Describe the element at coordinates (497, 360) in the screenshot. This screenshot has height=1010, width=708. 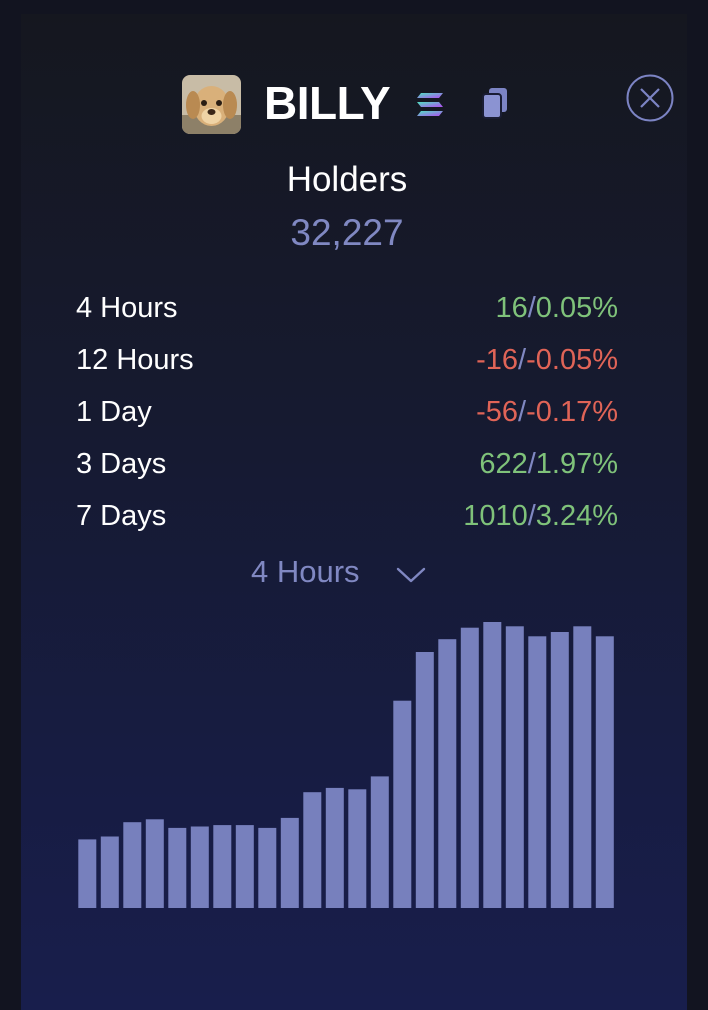
I see `stat-count: -16` at that location.